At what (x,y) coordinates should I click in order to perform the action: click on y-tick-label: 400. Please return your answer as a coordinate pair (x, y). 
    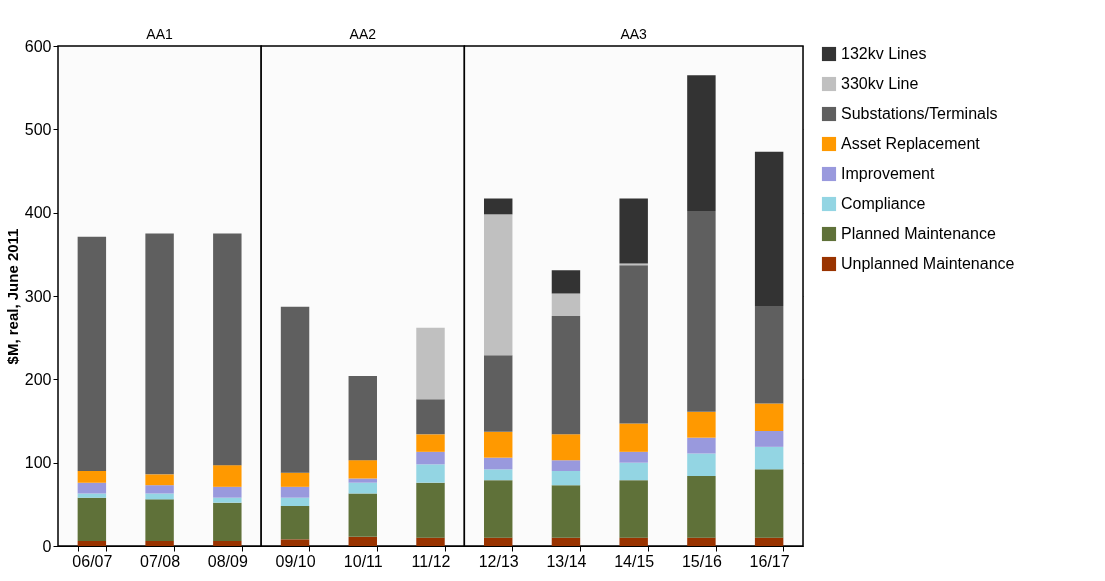
    Looking at the image, I should click on (38, 213).